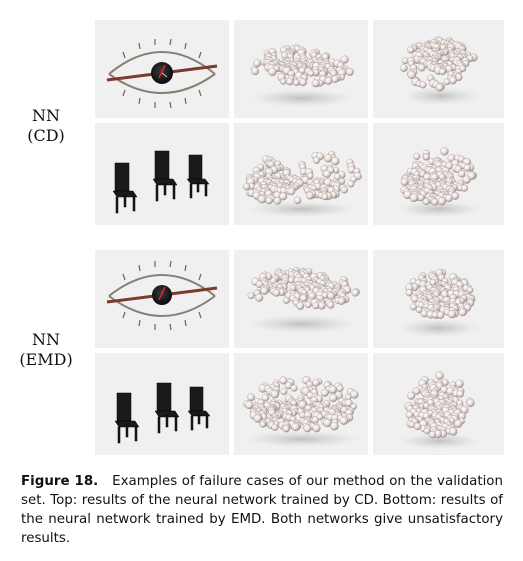  I want to click on point-cloud-emd-chair-view2, so click(439, 410).